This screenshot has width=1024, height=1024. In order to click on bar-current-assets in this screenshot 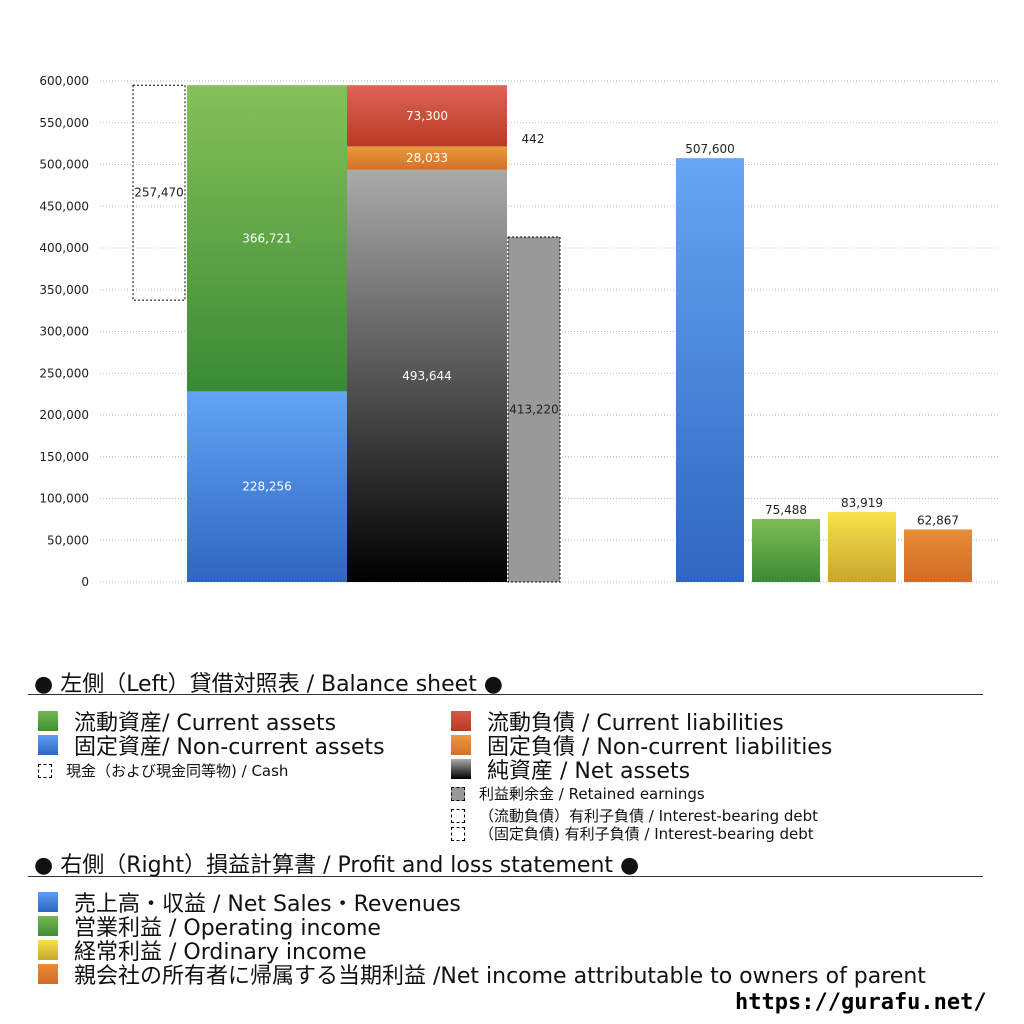, I will do `click(267, 238)`.